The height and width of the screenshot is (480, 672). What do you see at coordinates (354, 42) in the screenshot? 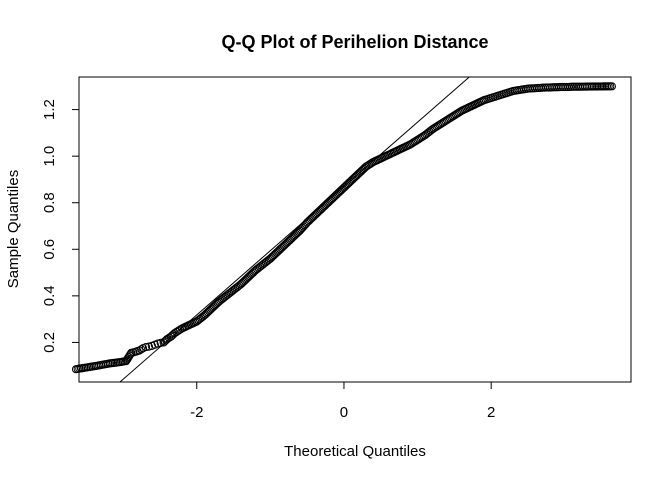
I see `chart-title: Q-Q Plot of Perihelion Distance` at bounding box center [354, 42].